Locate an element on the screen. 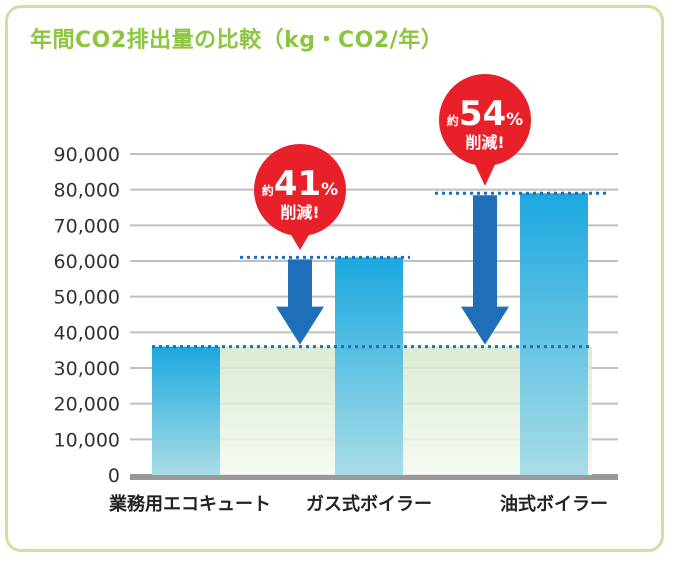 Image resolution: width=675 pixels, height=566 pixels. badge-percent: 約41% is located at coordinates (300, 184).